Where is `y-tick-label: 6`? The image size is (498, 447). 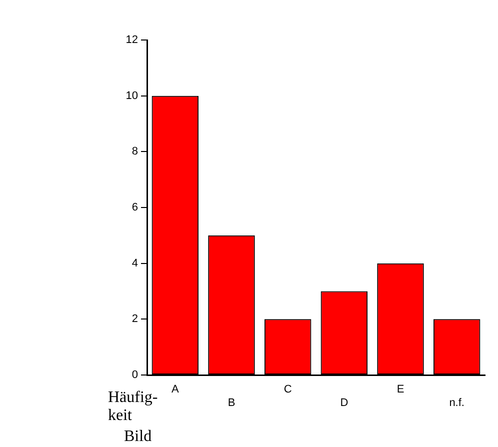 y-tick-label: 6 is located at coordinates (135, 208).